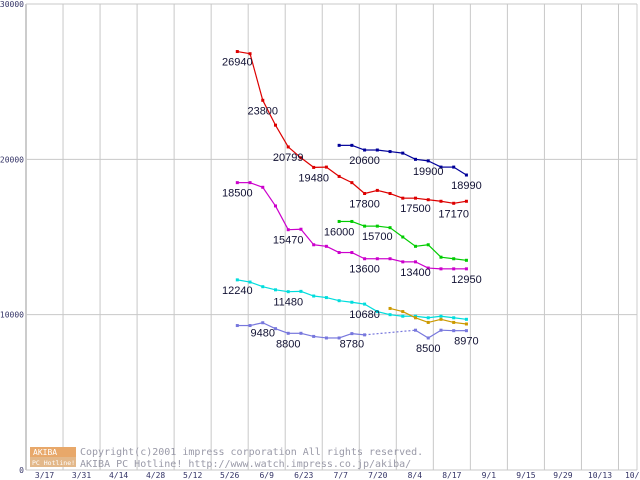 The image size is (640, 480). What do you see at coordinates (351, 330) in the screenshot?
I see `series-slate` at bounding box center [351, 330].